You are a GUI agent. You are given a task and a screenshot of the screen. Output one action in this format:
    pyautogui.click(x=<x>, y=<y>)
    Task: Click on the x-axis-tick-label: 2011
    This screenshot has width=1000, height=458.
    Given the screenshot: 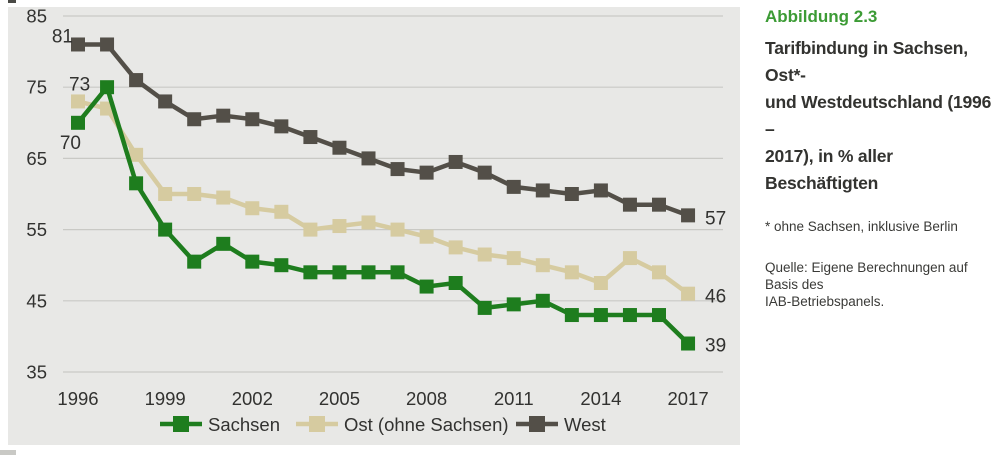 What is the action you would take?
    pyautogui.click(x=514, y=398)
    